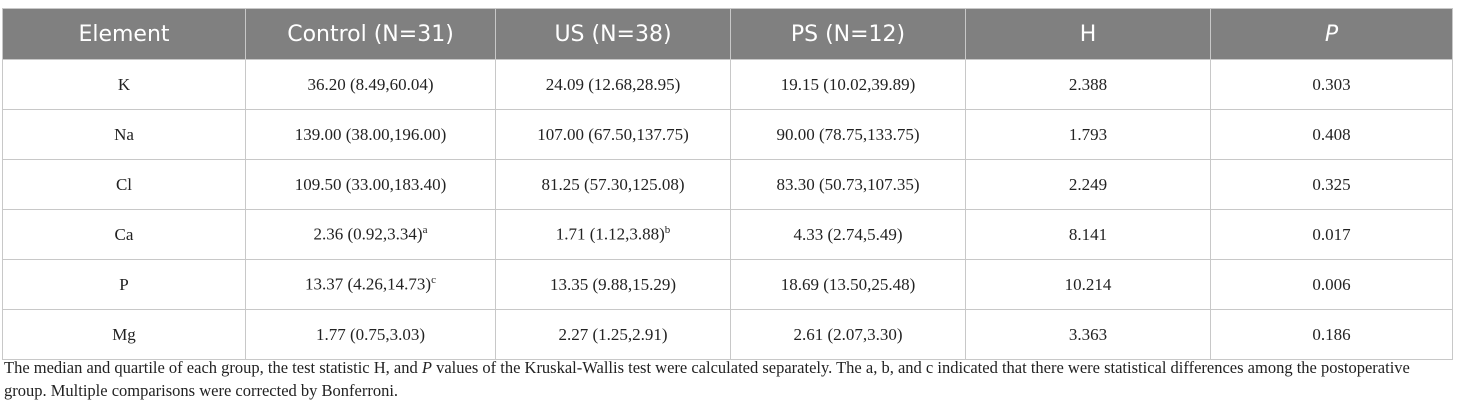  What do you see at coordinates (1331, 34) in the screenshot?
I see `header-cell: P` at bounding box center [1331, 34].